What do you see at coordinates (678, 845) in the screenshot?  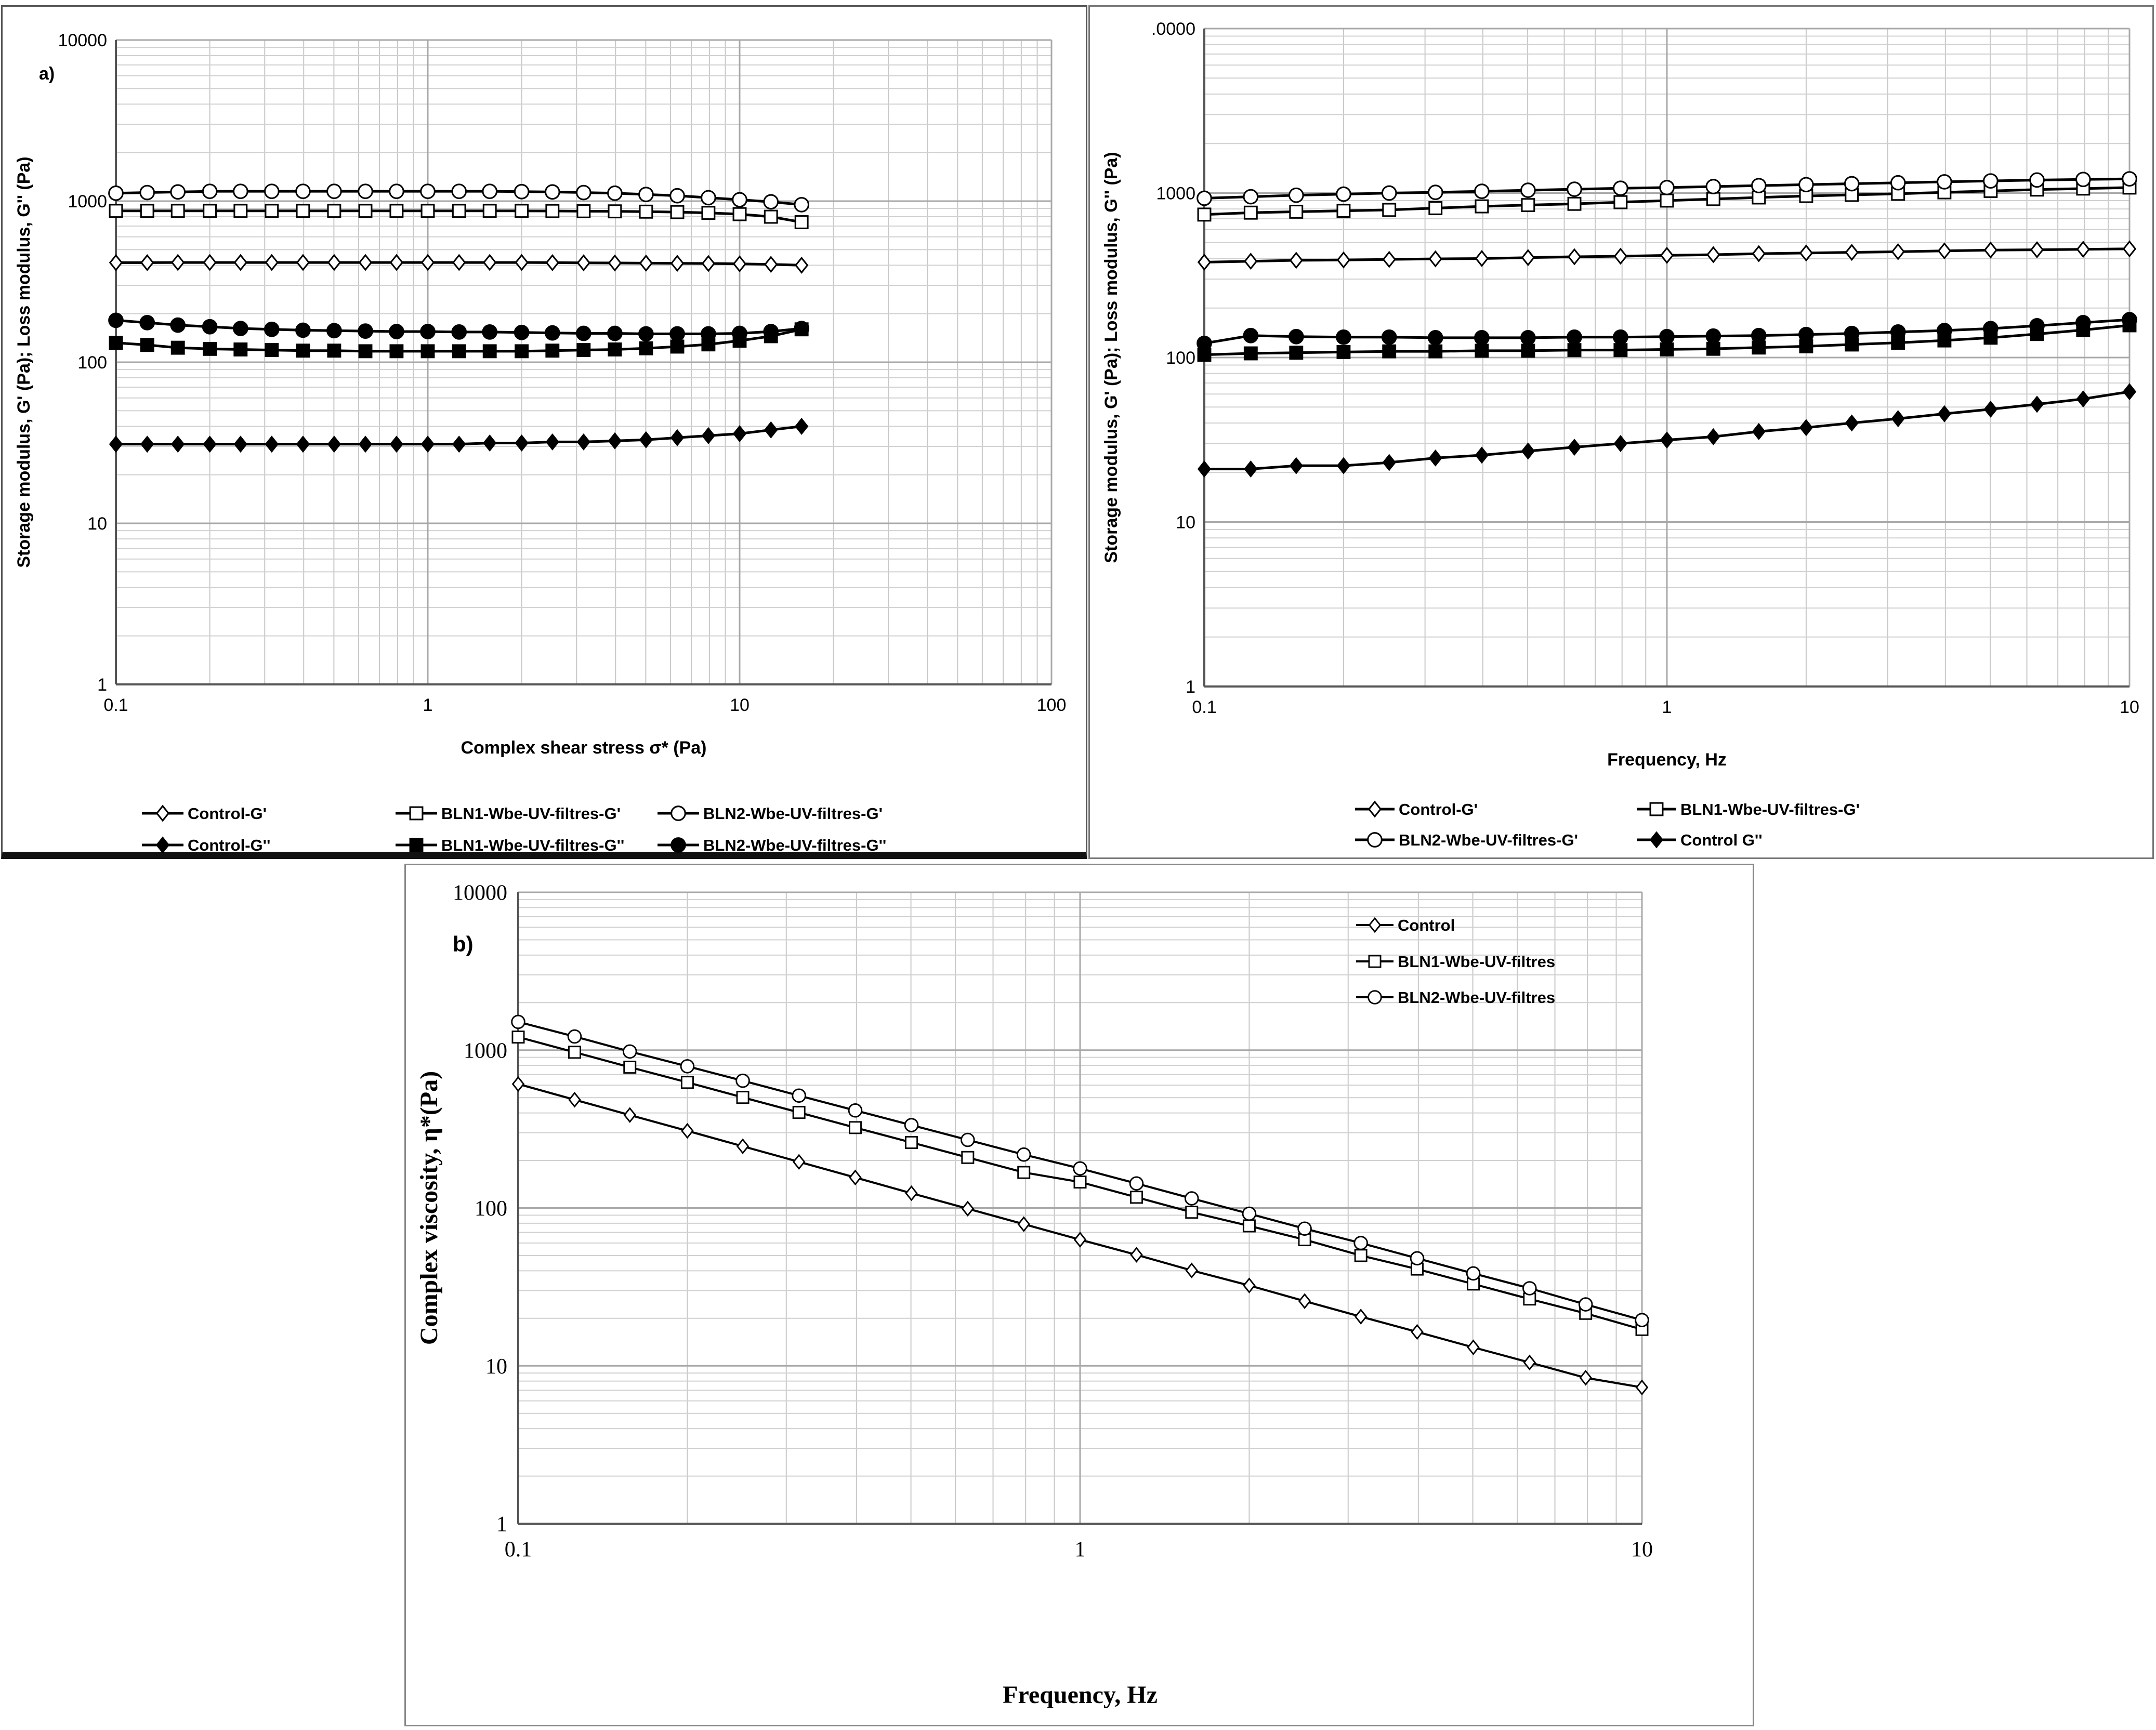 I see `legend-marker` at bounding box center [678, 845].